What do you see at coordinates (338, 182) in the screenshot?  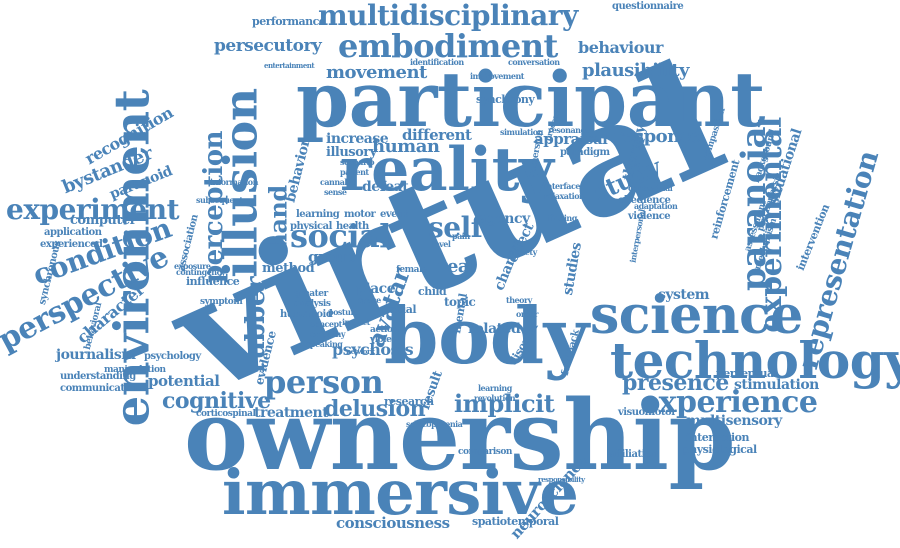 I see `word-cannabis: cannabis` at bounding box center [338, 182].